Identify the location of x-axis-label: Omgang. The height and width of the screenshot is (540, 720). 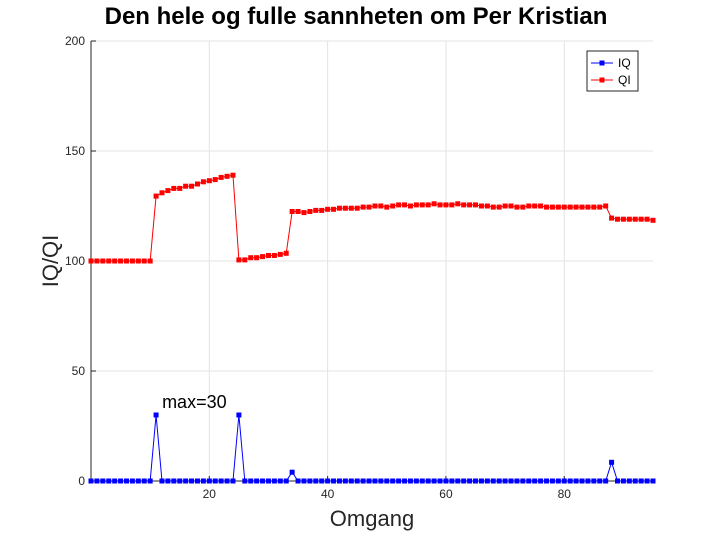
(372, 518).